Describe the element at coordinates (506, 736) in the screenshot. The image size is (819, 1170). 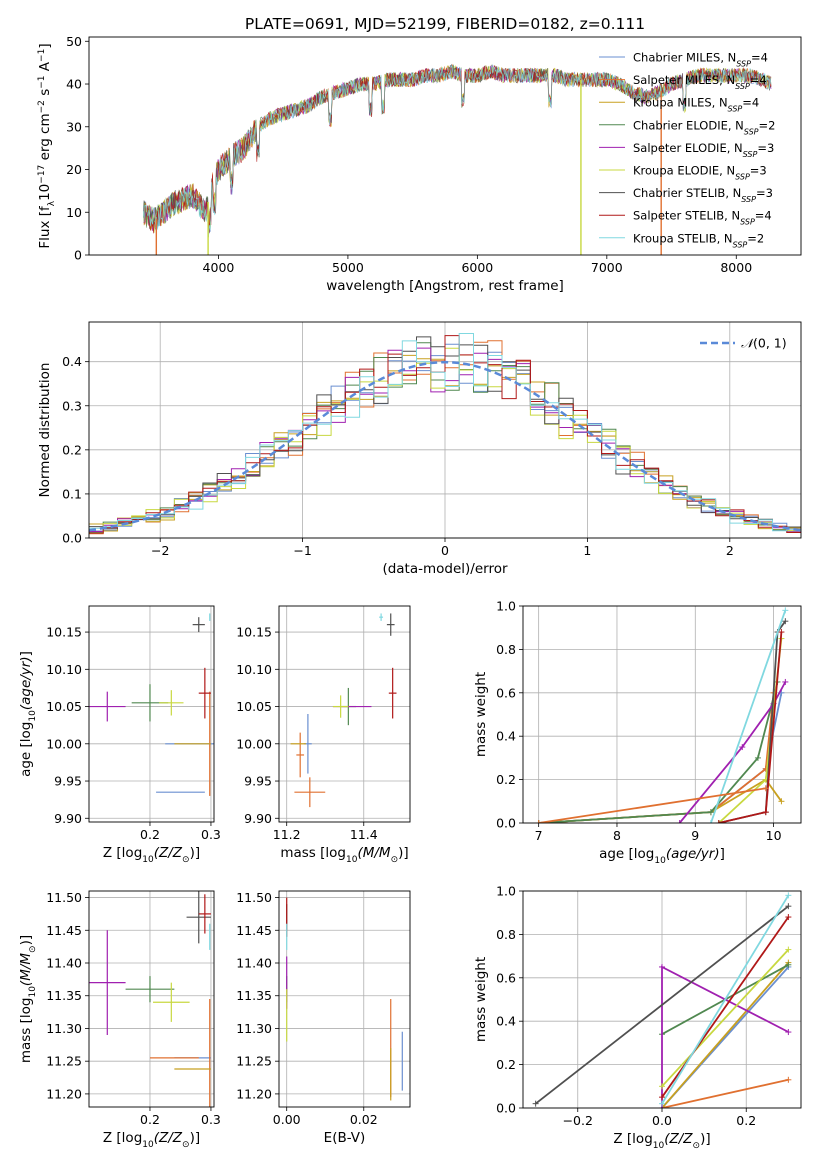
I see `y-tick-label: 0.4` at that location.